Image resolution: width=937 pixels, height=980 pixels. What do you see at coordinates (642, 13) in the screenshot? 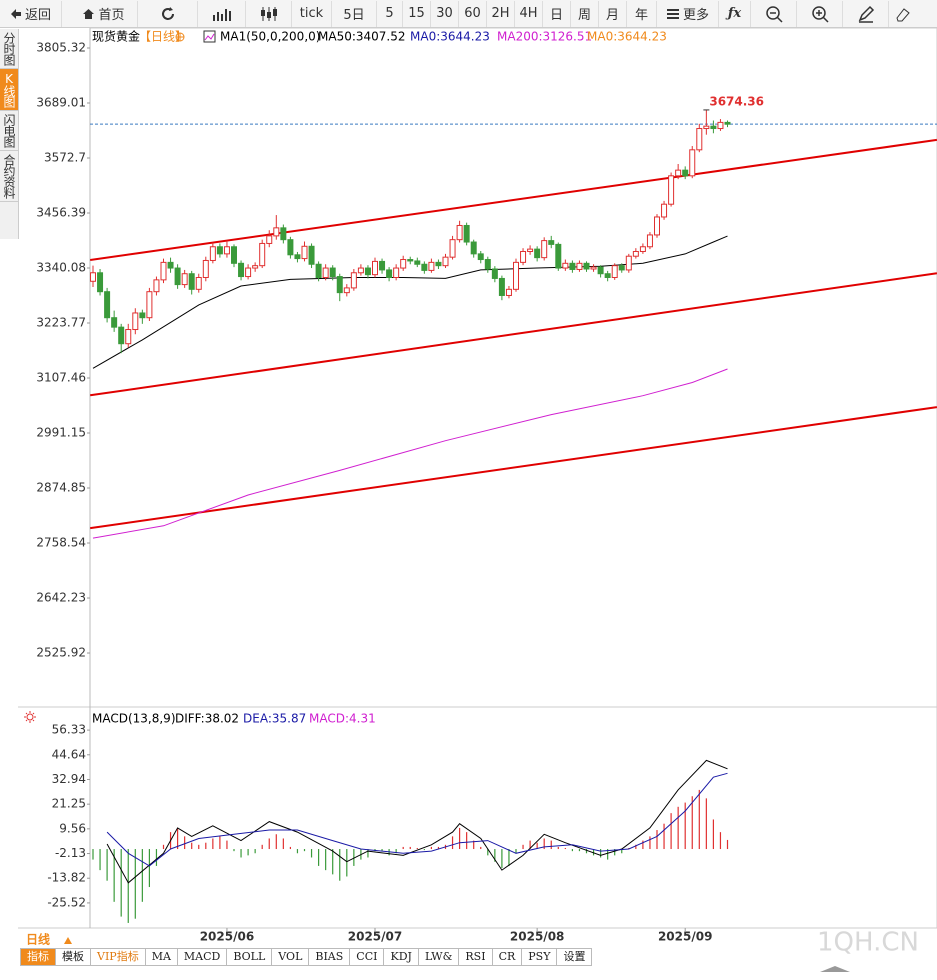
I see `period-button: 年` at bounding box center [642, 13].